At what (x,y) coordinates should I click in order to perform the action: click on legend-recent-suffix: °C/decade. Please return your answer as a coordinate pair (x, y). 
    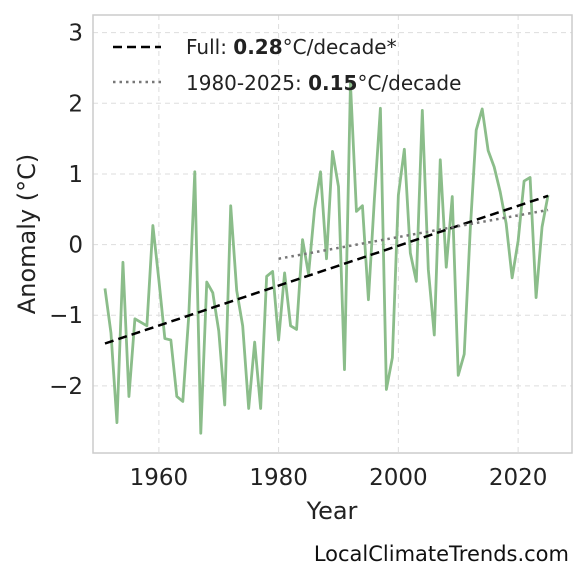
    Looking at the image, I should click on (409, 83).